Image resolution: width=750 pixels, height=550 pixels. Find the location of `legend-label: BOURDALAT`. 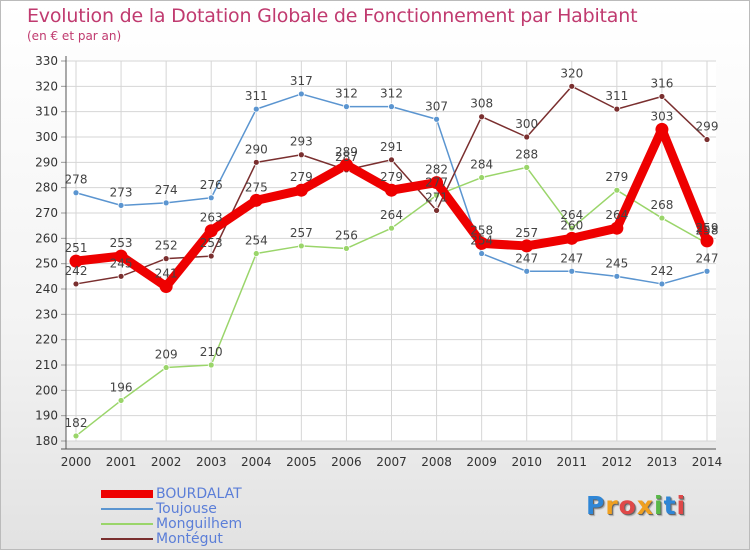

legend-label: BOURDALAT is located at coordinates (199, 494).